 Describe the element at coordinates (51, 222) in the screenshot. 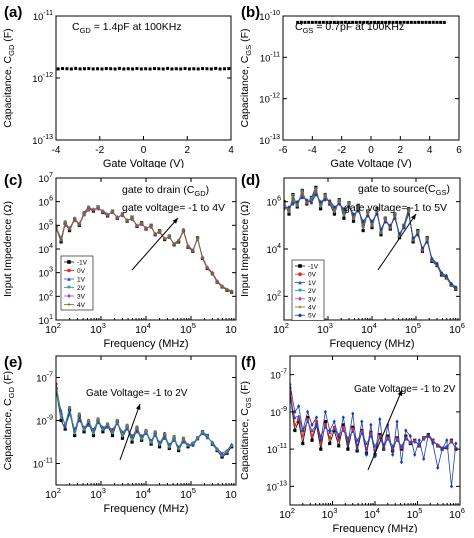

I see `y-tick-exp: 5` at that location.